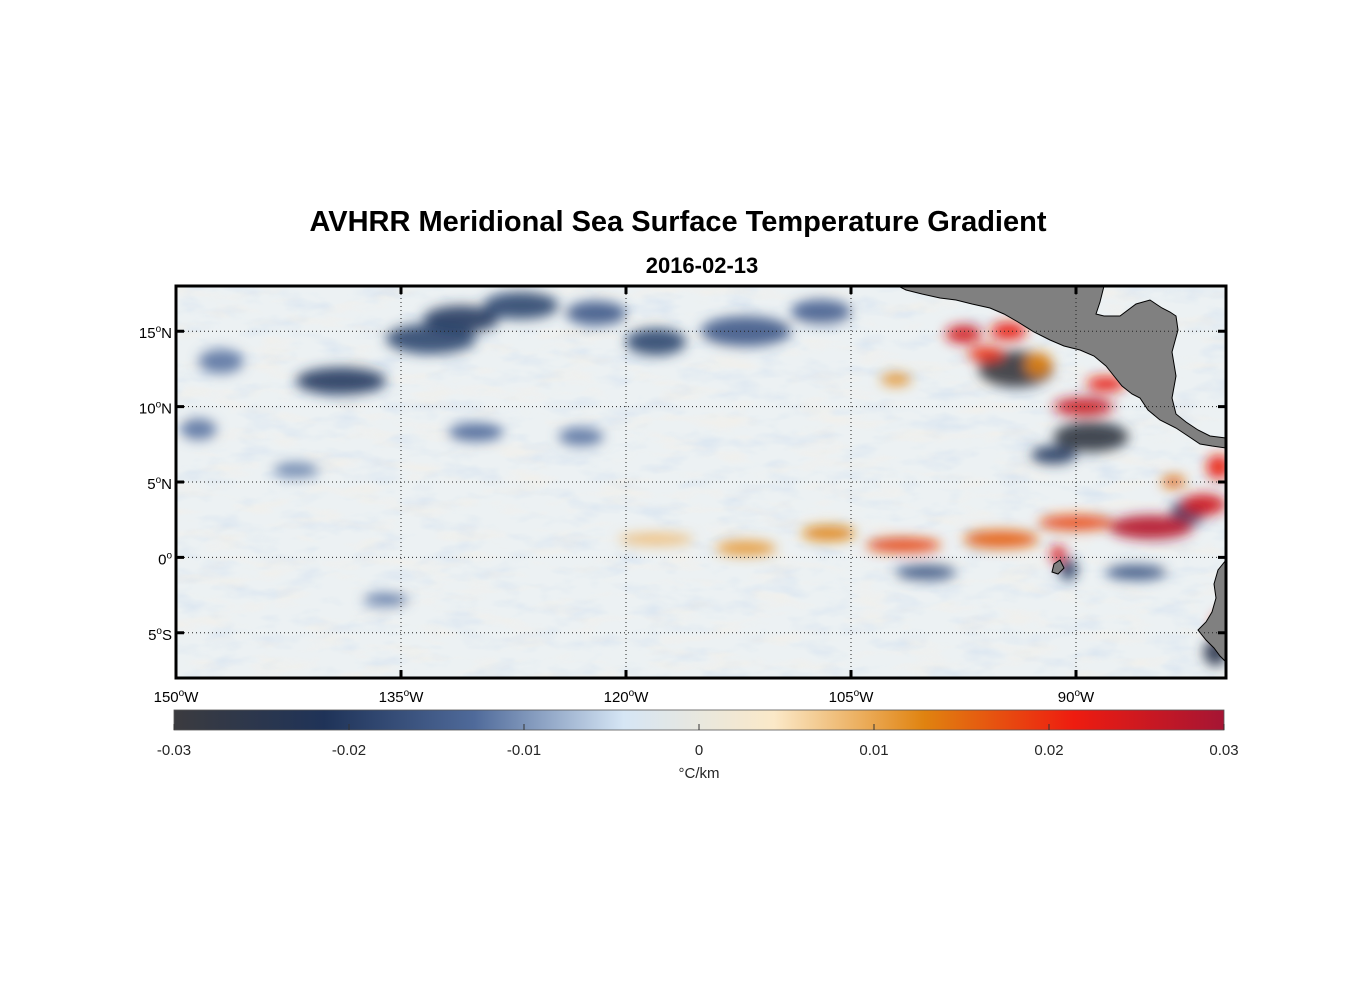  I want to click on map-subtitle: 2016-02-13, so click(702, 265).